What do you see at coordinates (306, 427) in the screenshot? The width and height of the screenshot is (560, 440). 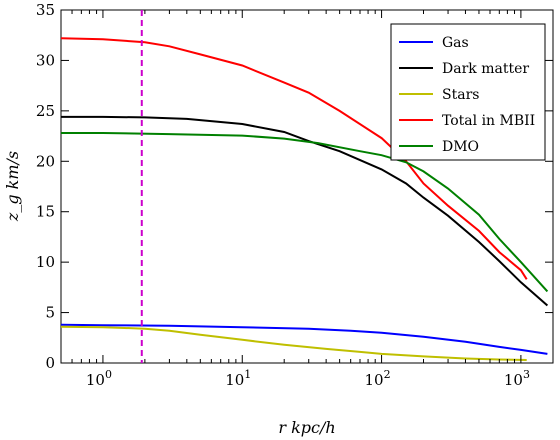 I see `x-axis-label: r kpc/h` at bounding box center [306, 427].